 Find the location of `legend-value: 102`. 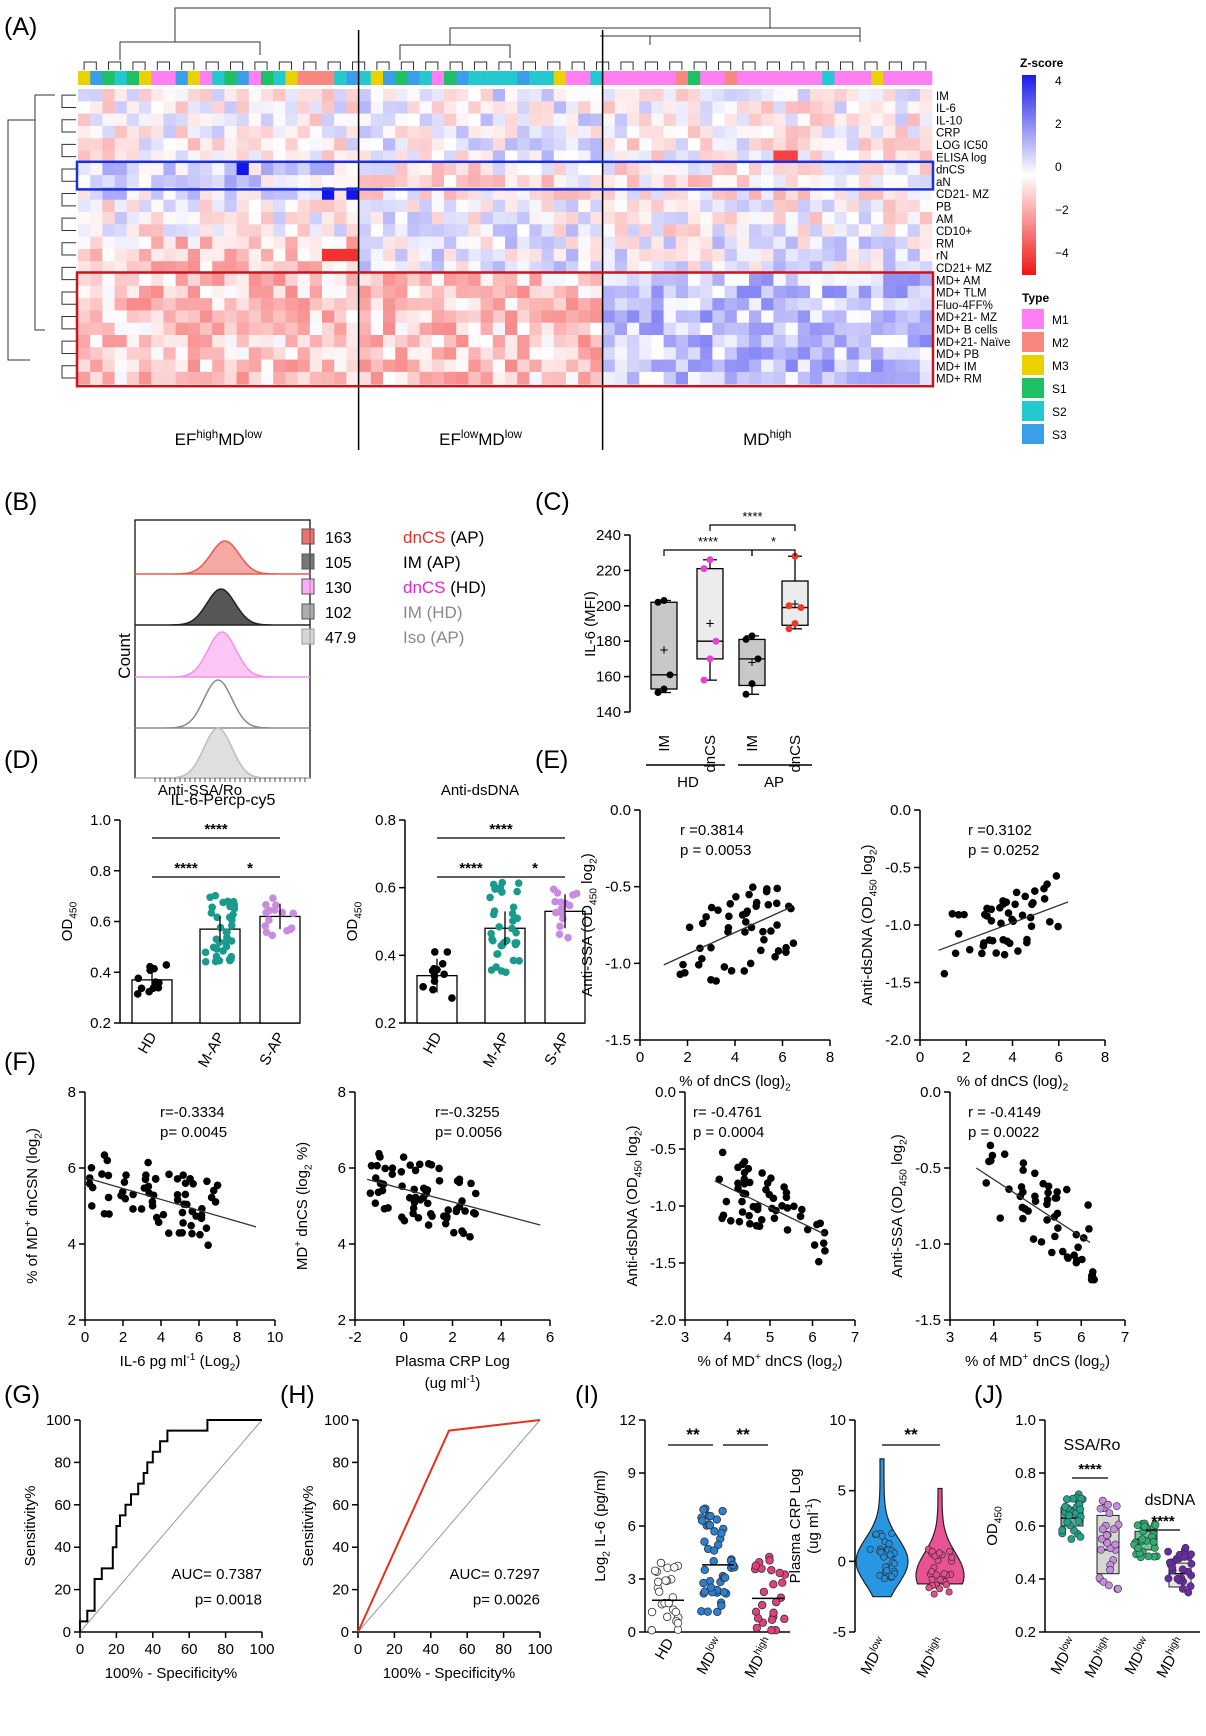

legend-value: 102 is located at coordinates (338, 613).